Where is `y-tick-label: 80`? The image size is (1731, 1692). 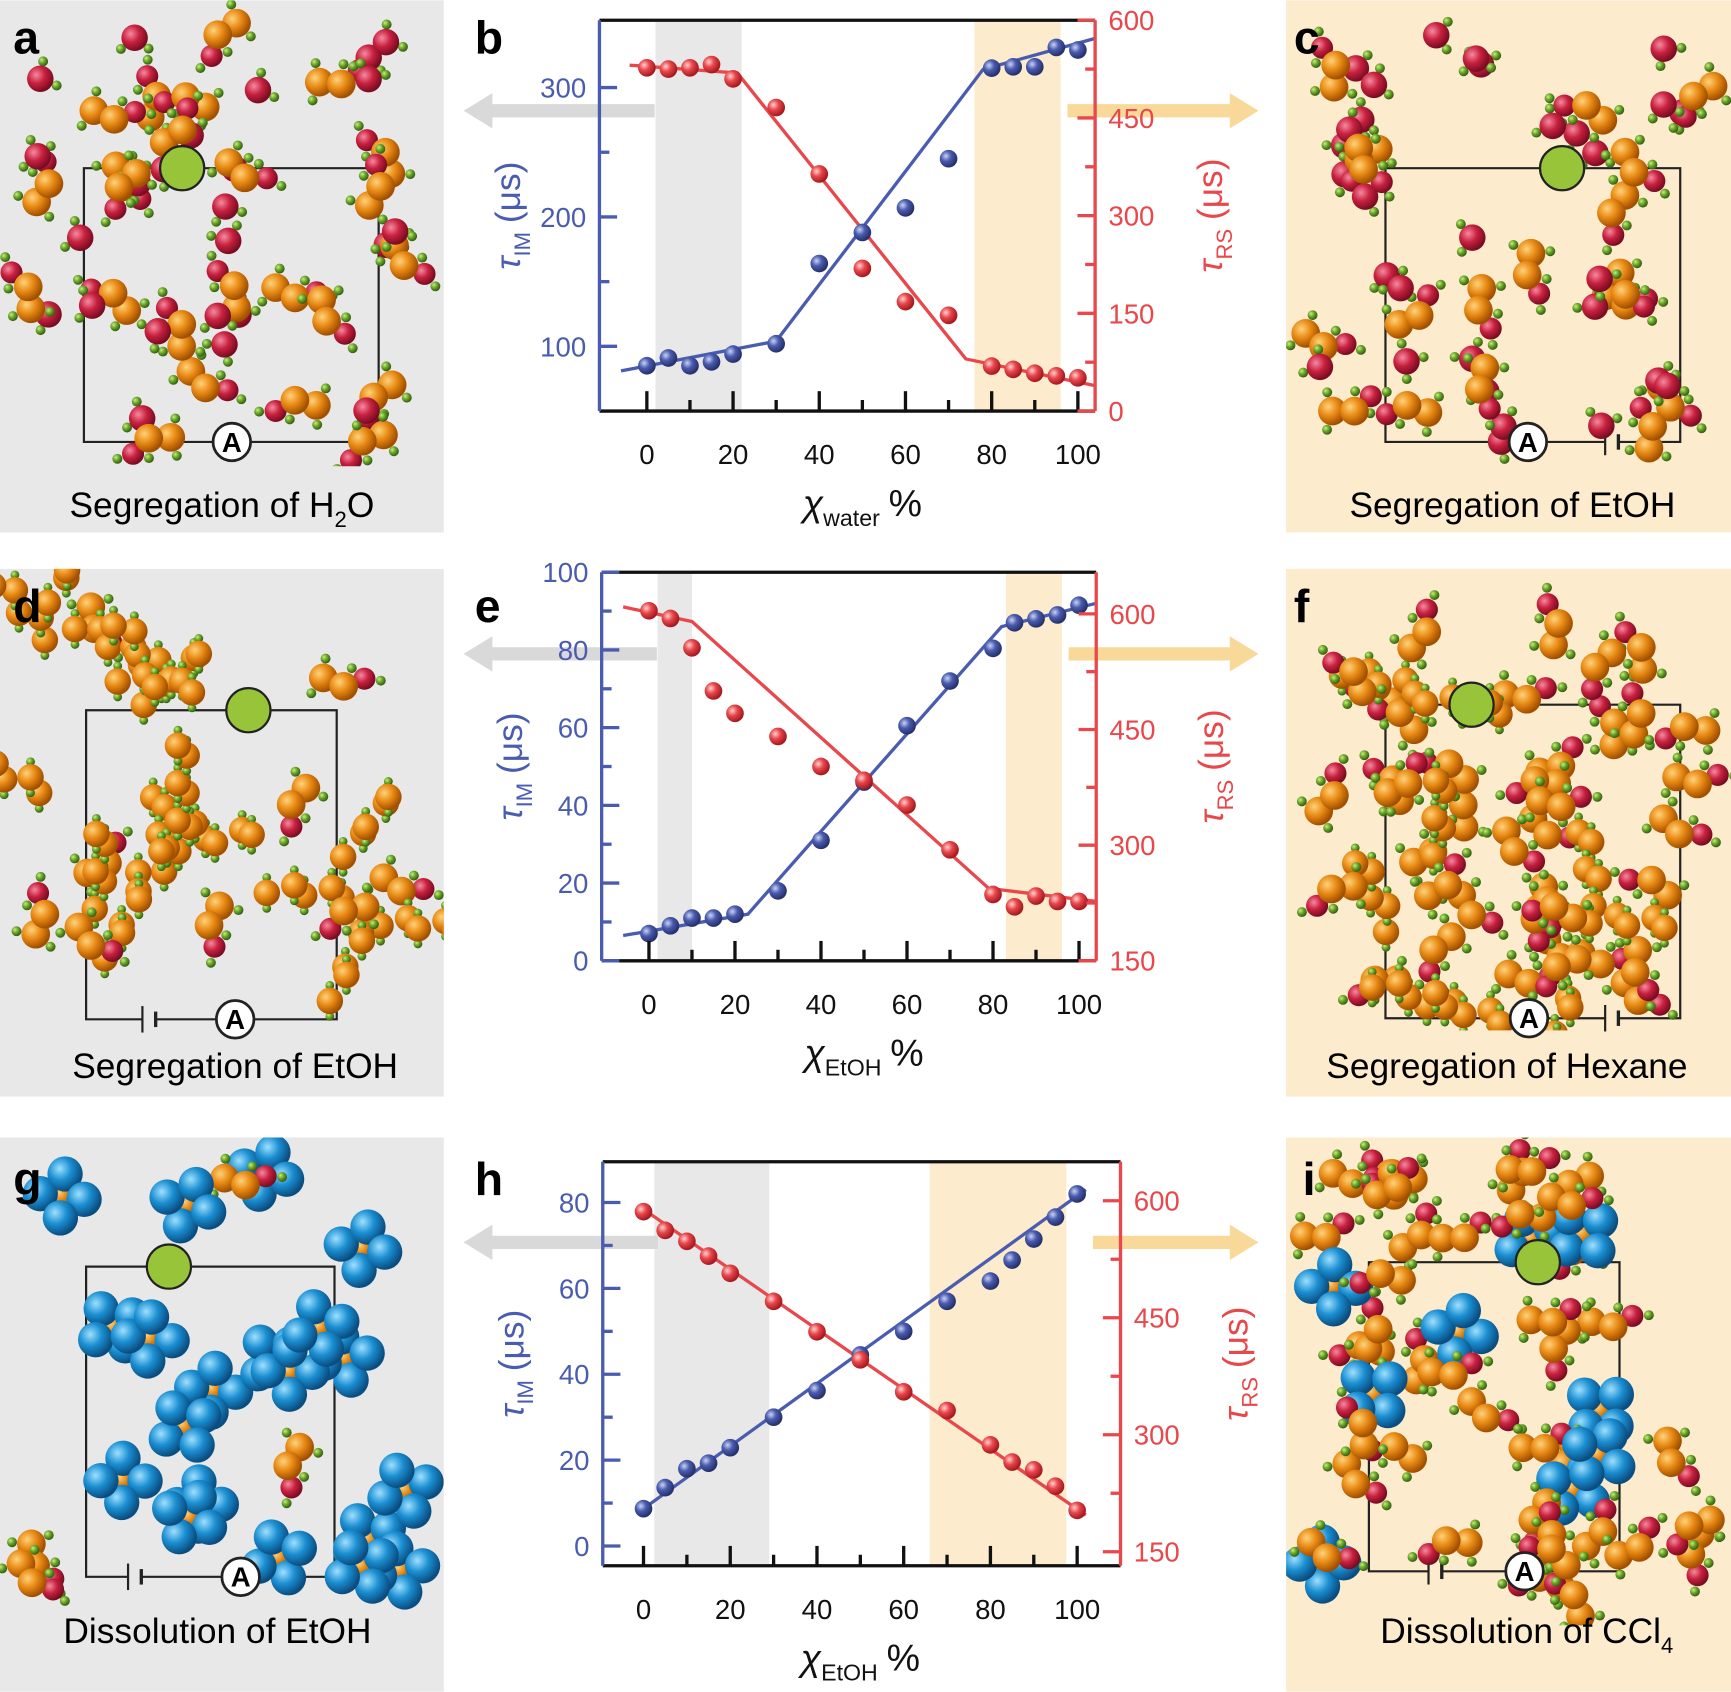 y-tick-label: 80 is located at coordinates (573, 650).